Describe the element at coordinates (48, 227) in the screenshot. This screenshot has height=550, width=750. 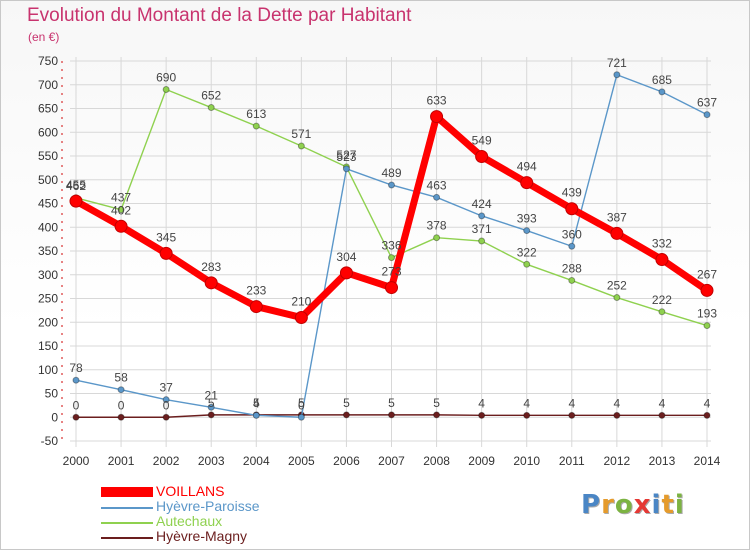
I see `y-tick-label: 400` at that location.